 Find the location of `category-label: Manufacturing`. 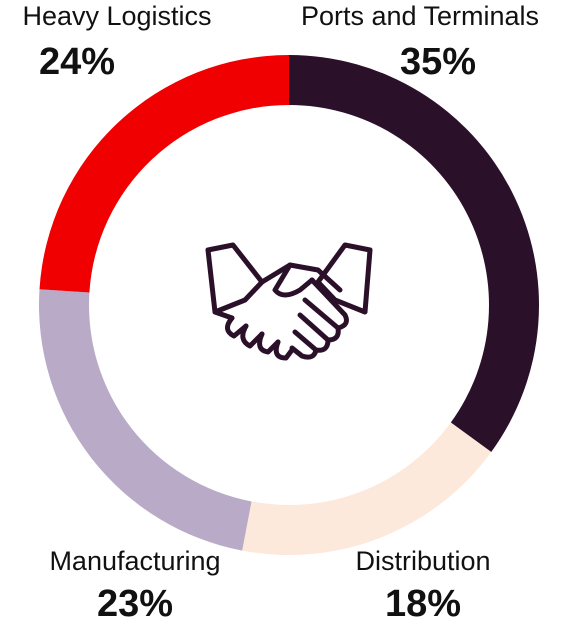

category-label: Manufacturing is located at coordinates (134, 561).